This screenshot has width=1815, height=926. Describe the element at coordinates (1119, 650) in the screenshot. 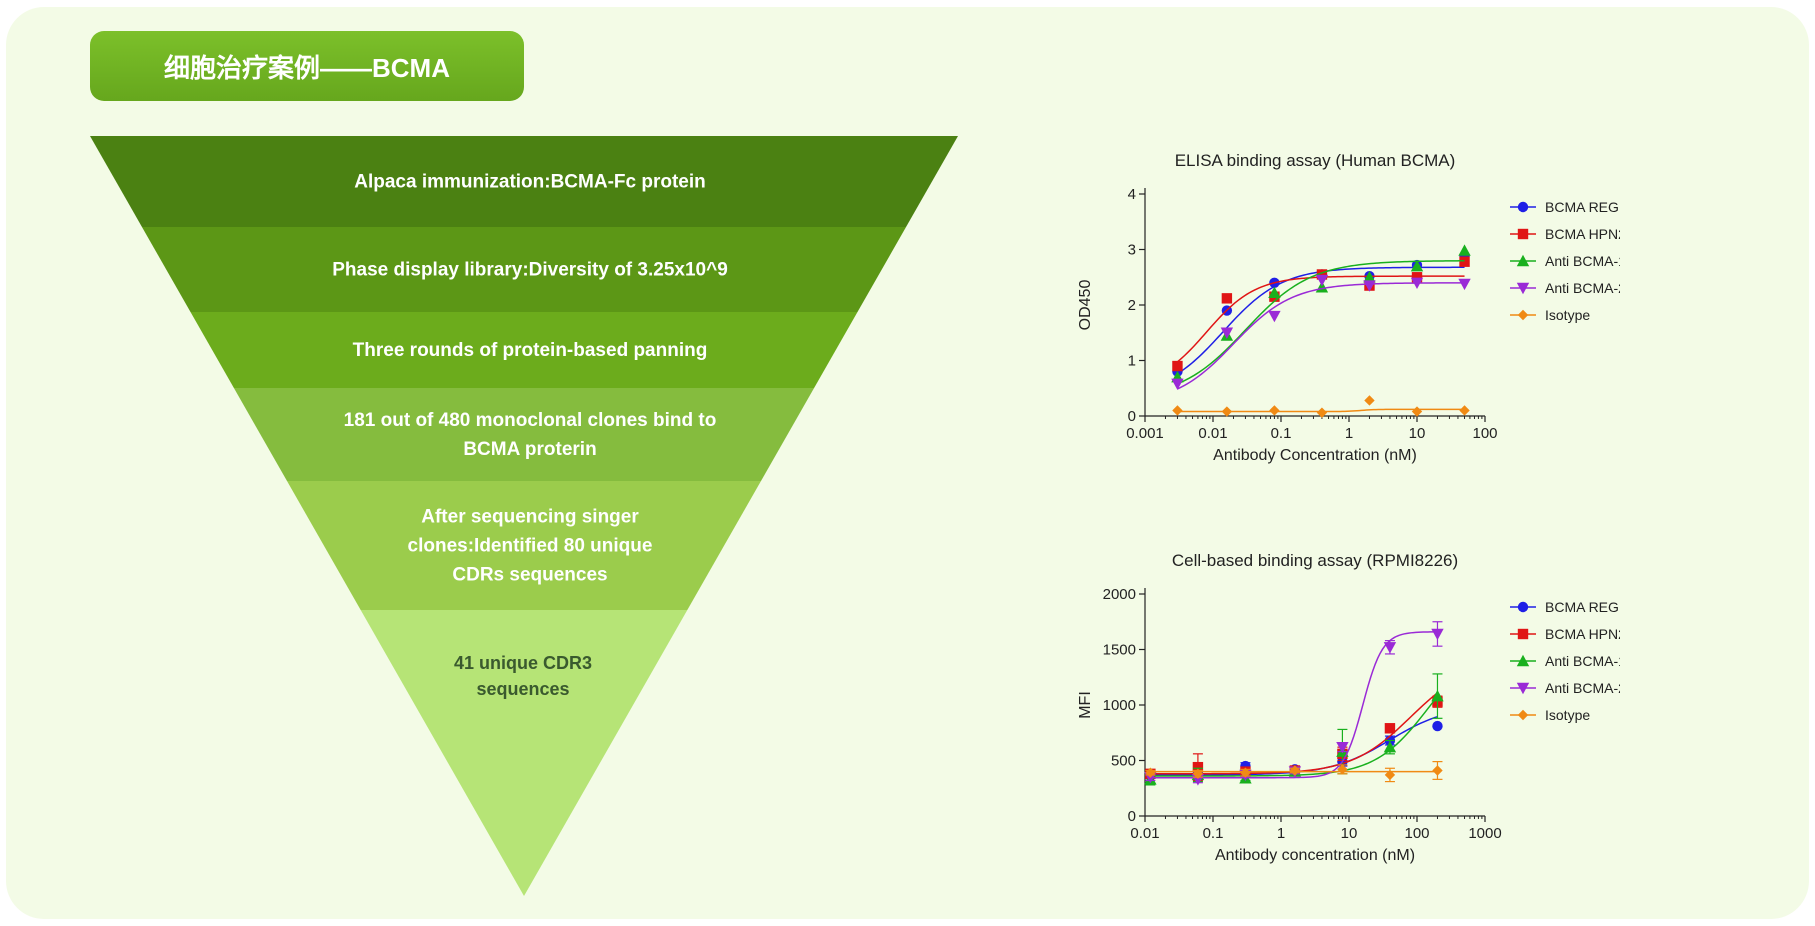

I see `y-tick-label: 1500` at that location.